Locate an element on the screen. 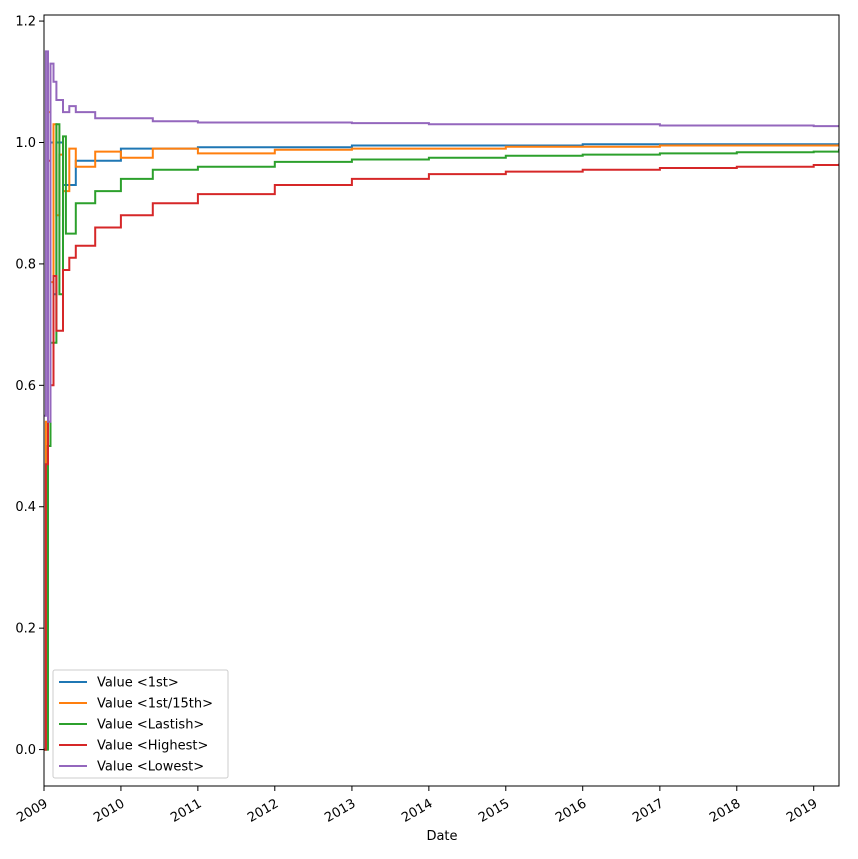 This screenshot has height=859, width=858. legend-label: Value <1st/15th> is located at coordinates (155, 704).